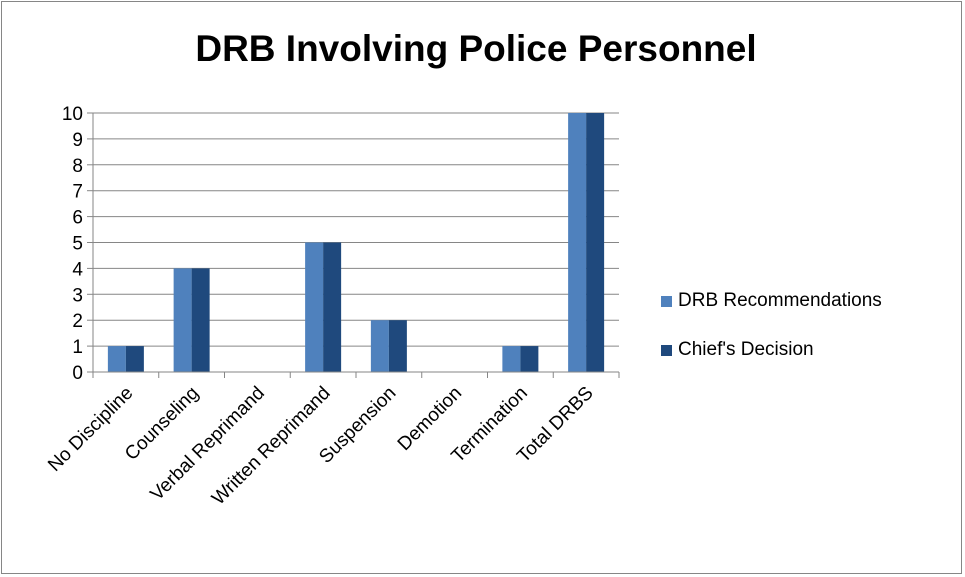 This screenshot has height=577, width=965. I want to click on y-tick-label-0: 0, so click(77, 373).